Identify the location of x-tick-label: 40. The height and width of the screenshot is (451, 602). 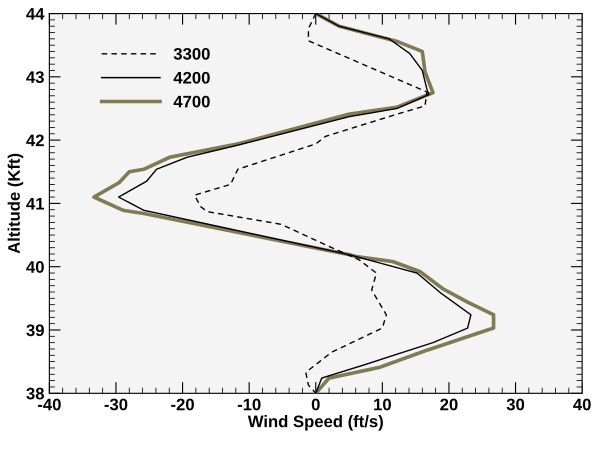
(582, 404).